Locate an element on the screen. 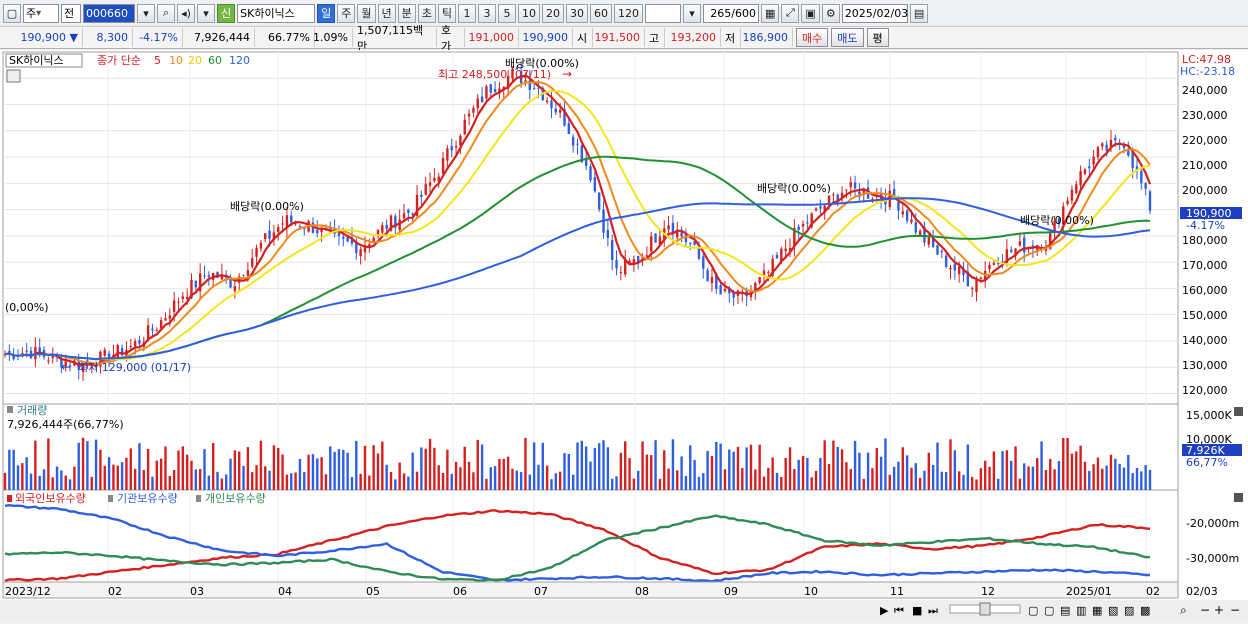  zoom-out-icon: − is located at coordinates (1205, 610).